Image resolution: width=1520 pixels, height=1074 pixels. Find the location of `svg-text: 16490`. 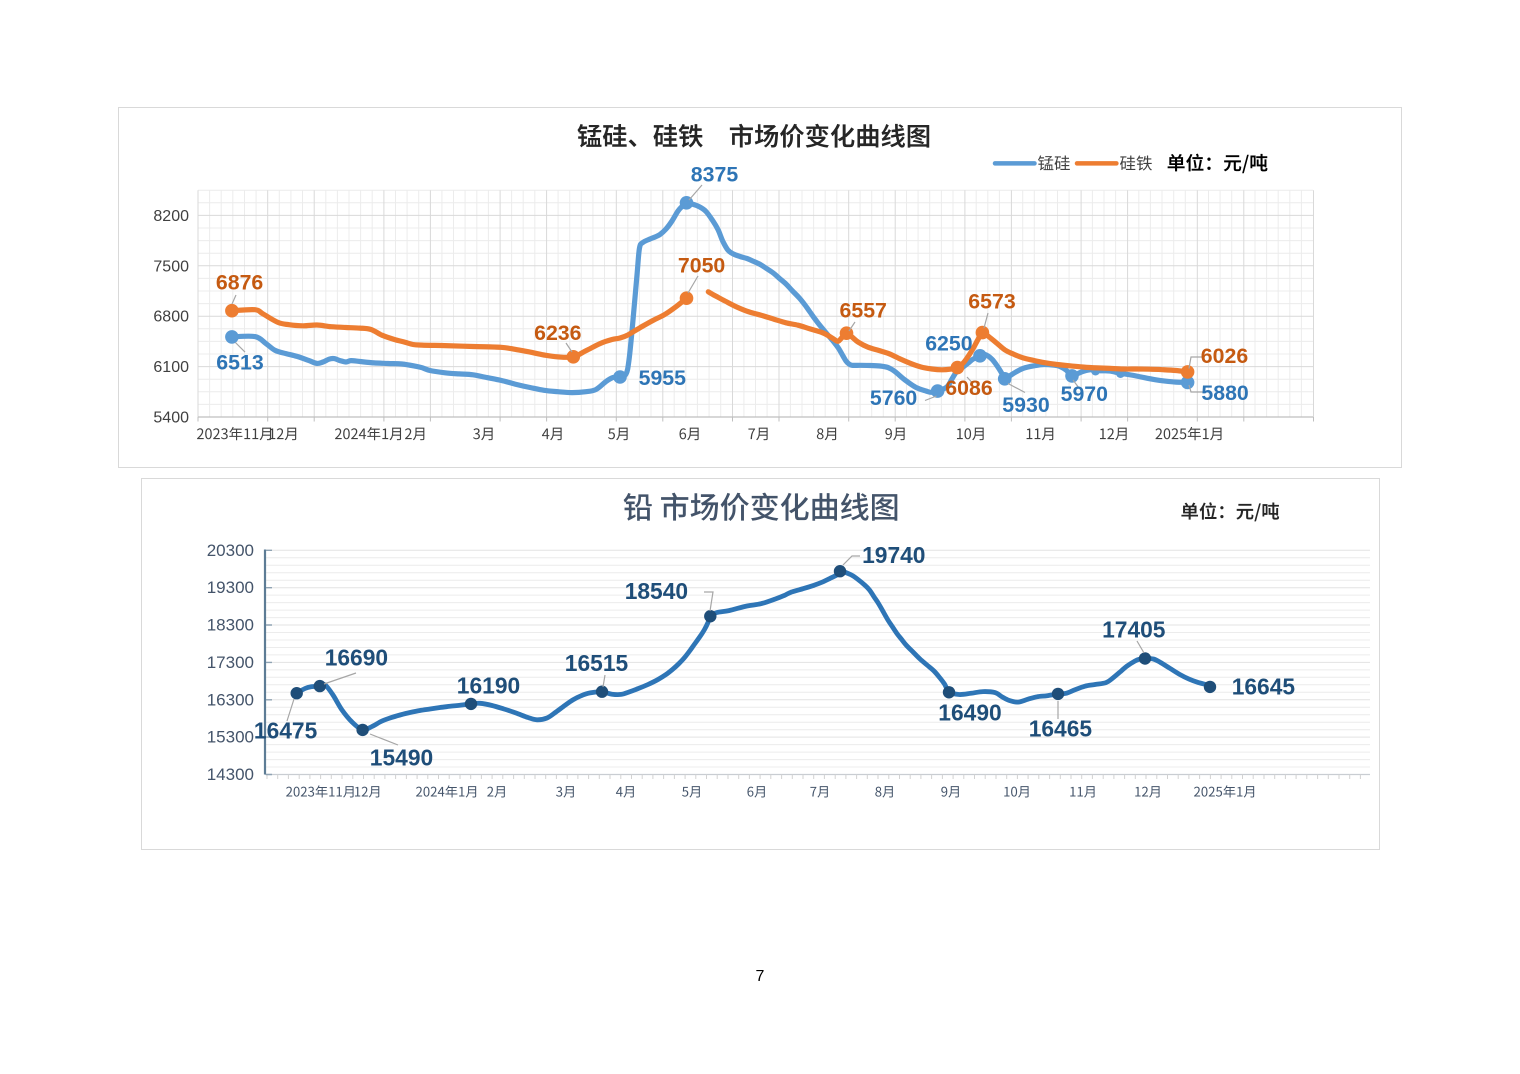

svg-text: 16490 is located at coordinates (969, 713).